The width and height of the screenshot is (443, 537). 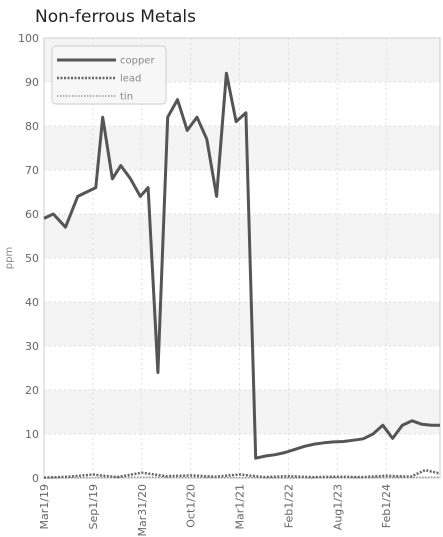 I want to click on series-line-tin, so click(x=242, y=477).